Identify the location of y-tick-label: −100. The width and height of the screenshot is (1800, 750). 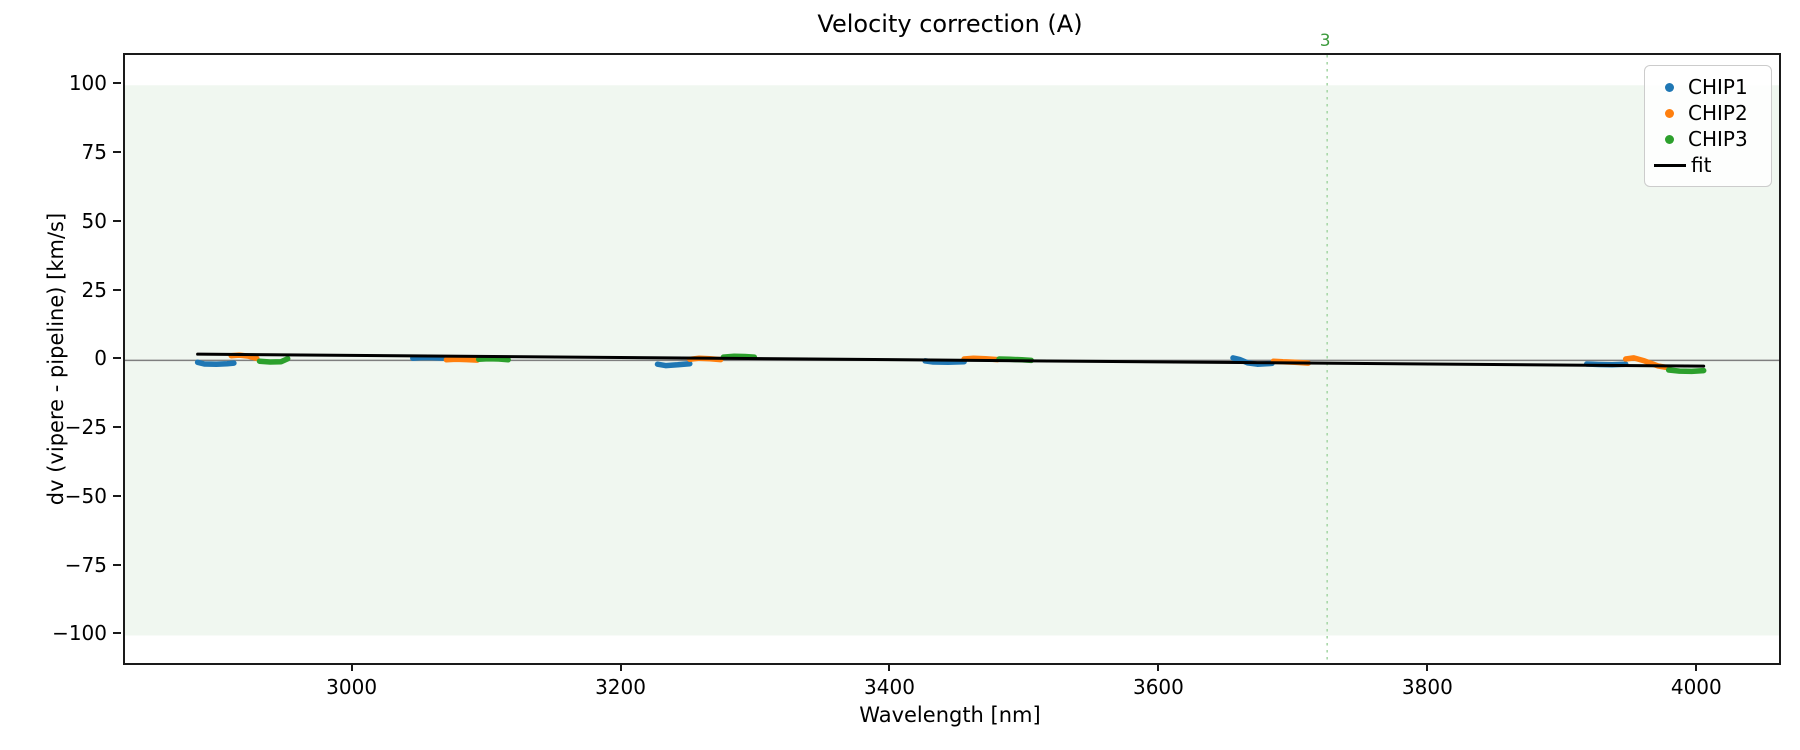
(79, 633).